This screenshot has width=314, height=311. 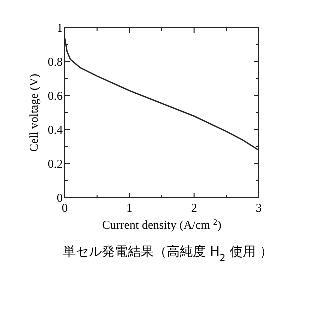 I want to click on x-tick-label: 3, so click(x=259, y=208).